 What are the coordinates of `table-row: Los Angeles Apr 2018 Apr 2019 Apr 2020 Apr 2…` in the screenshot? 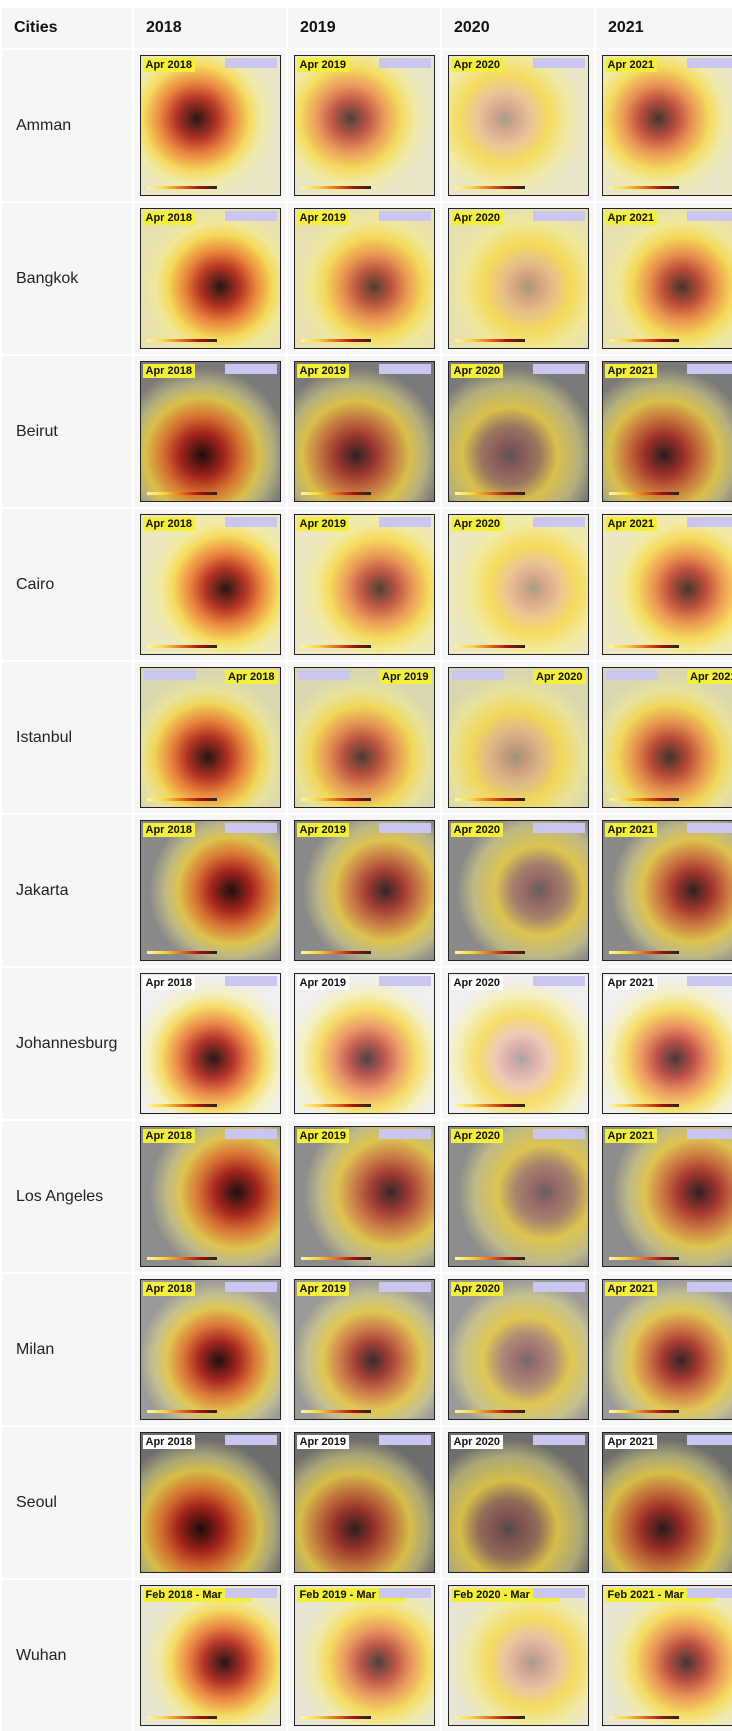 It's located at (367, 1196).